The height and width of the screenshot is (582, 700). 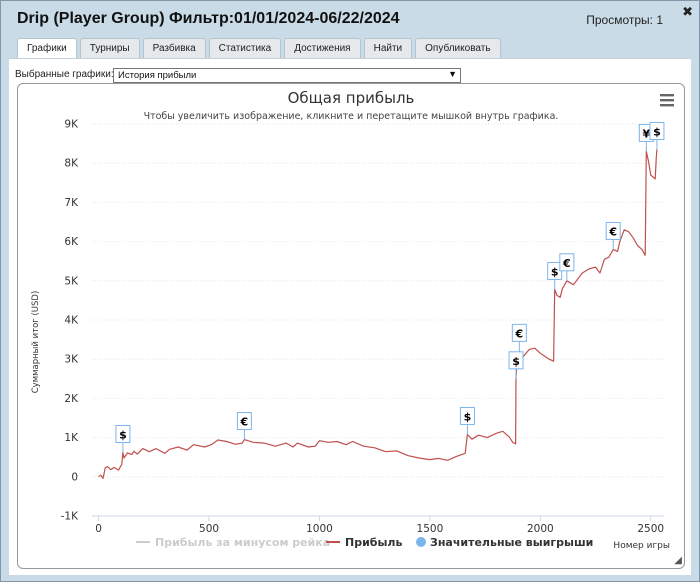 What do you see at coordinates (540, 529) in the screenshot?
I see `x-tick-label: 2000` at bounding box center [540, 529].